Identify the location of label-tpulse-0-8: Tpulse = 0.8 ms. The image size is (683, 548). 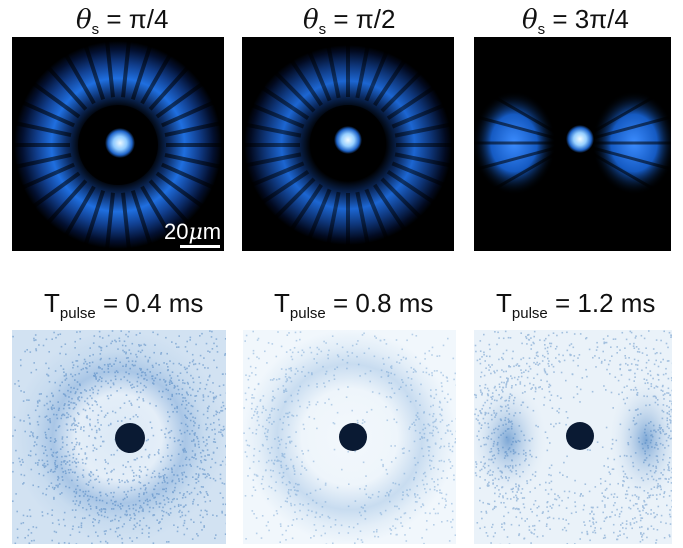
(353, 305).